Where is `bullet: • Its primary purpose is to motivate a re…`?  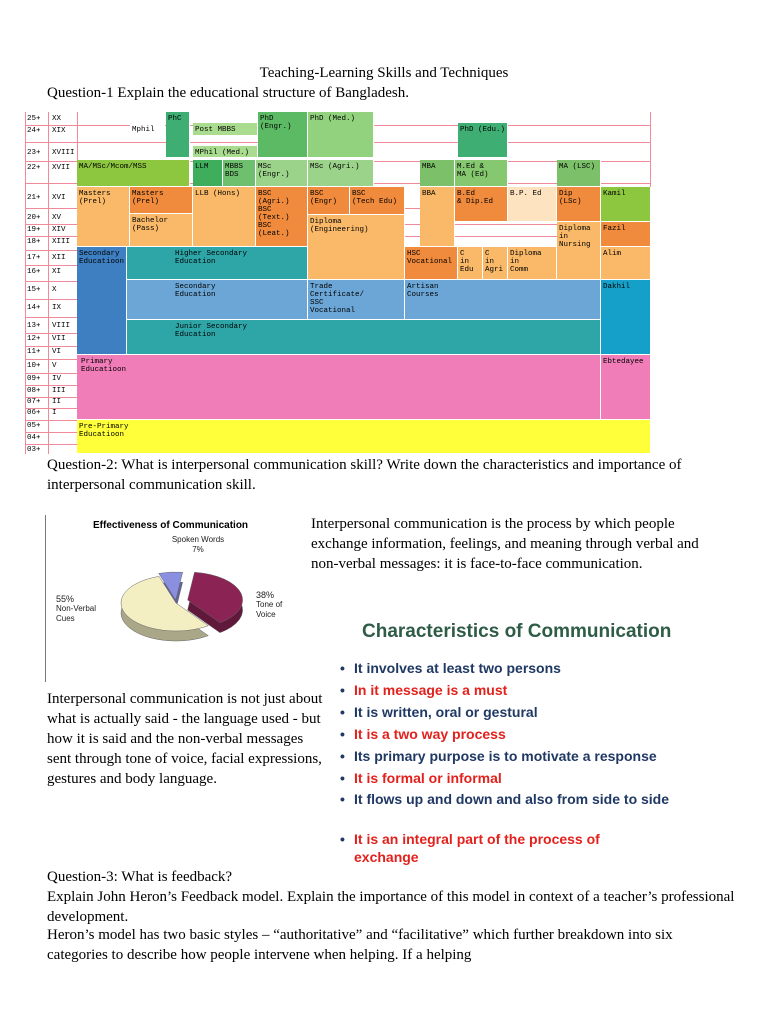 bullet: • Its primary purpose is to motivate a re… is located at coordinates (519, 756).